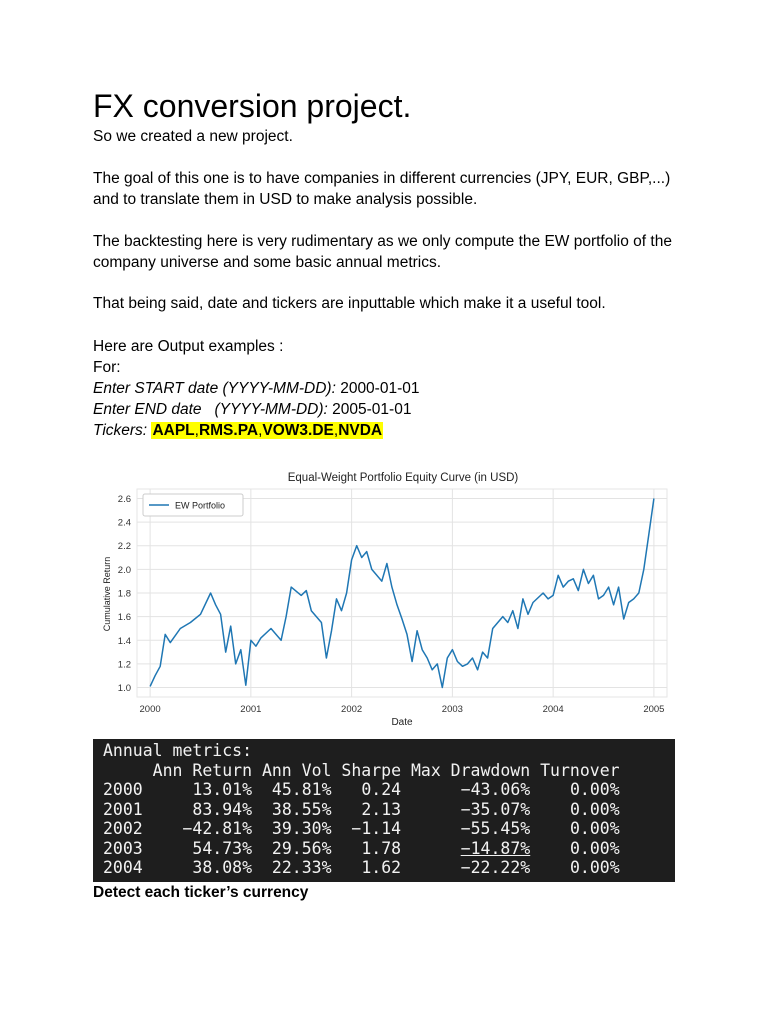  I want to click on chart-x-axis-label: Date, so click(402, 722).